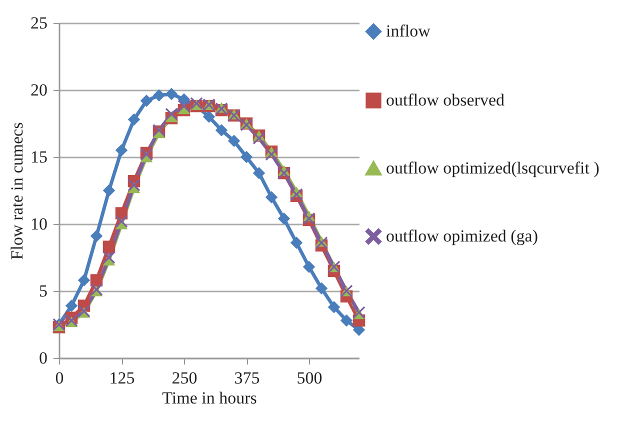  I want to click on y-tick-label: 25, so click(39, 23).